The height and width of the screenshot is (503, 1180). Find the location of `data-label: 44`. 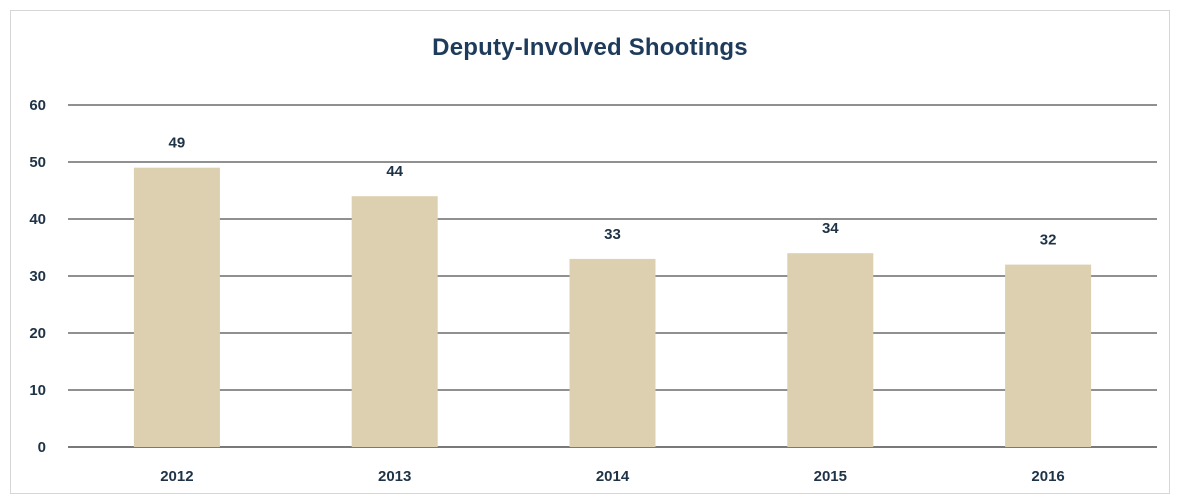

data-label: 44 is located at coordinates (394, 171).